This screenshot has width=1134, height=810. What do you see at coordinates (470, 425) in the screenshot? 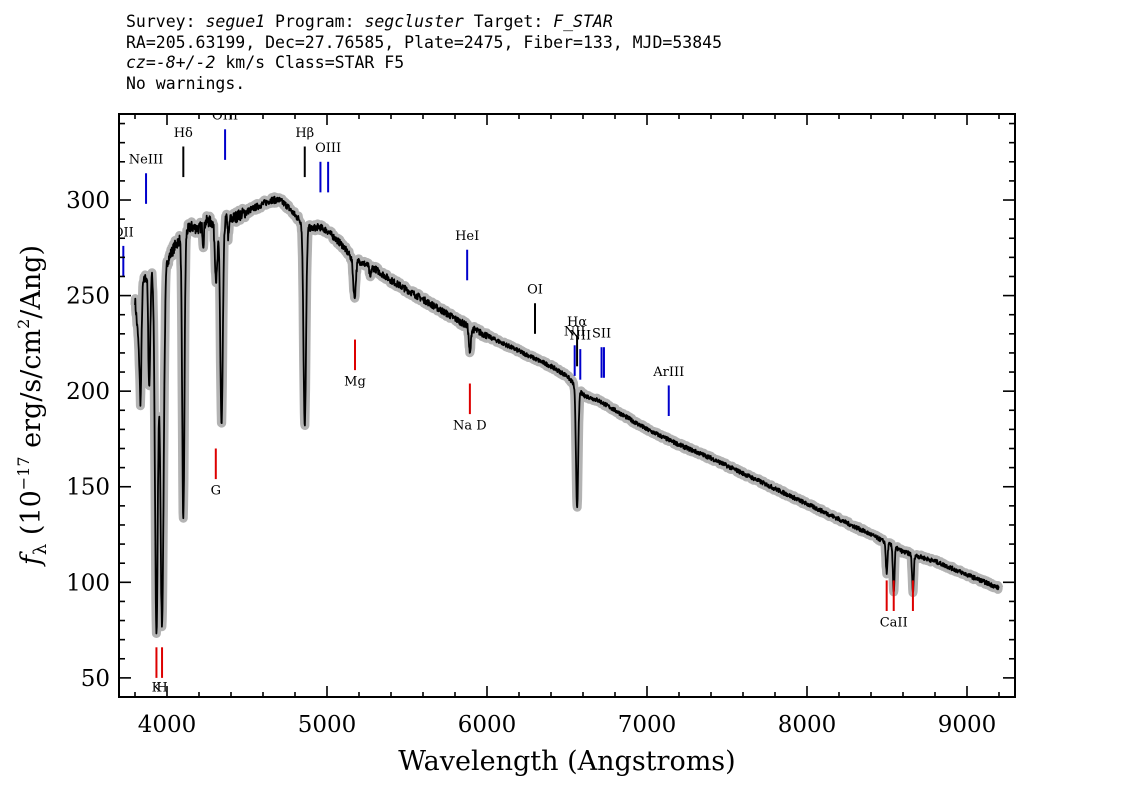
I see `line-marker-label: Na D` at bounding box center [470, 425].